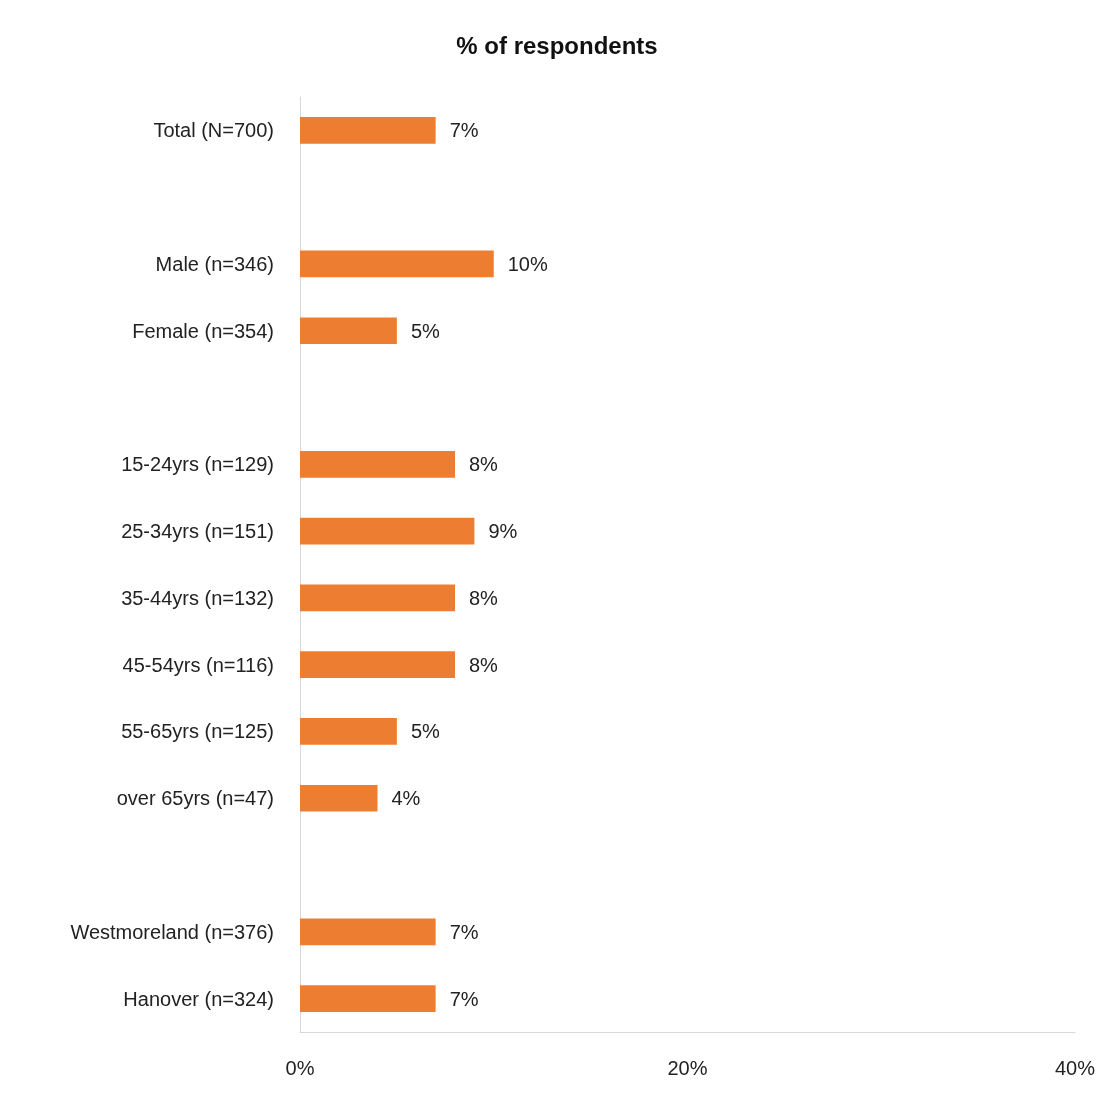 The height and width of the screenshot is (1093, 1114). What do you see at coordinates (195, 798) in the screenshot?
I see `y-tick-label: over 65yrs (n=47)` at bounding box center [195, 798].